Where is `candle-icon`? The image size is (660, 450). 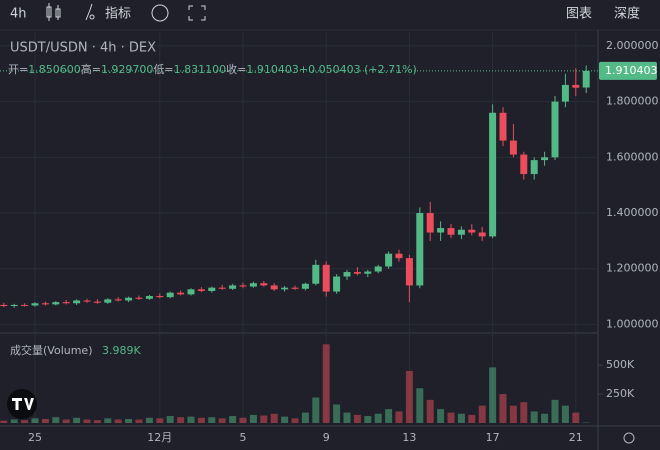 candle-icon is located at coordinates (53, 12).